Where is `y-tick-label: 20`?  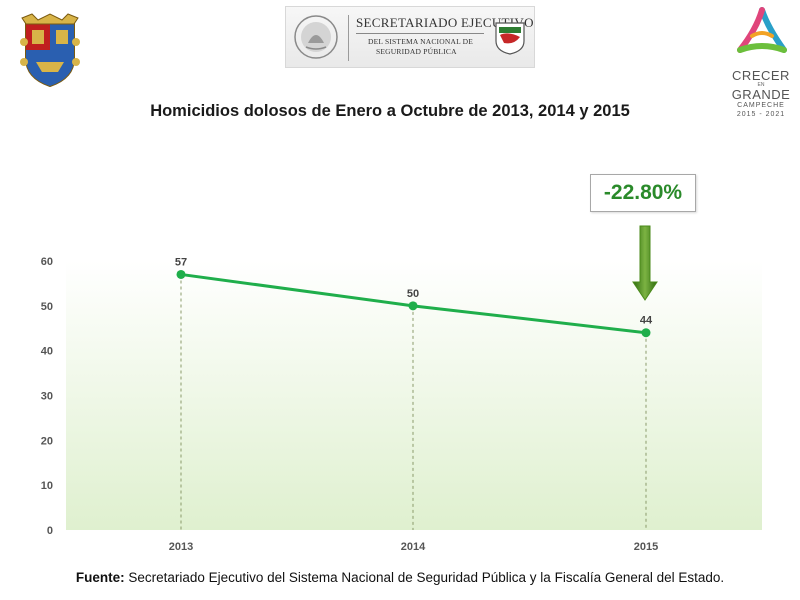 y-tick-label: 20 is located at coordinates (47, 441).